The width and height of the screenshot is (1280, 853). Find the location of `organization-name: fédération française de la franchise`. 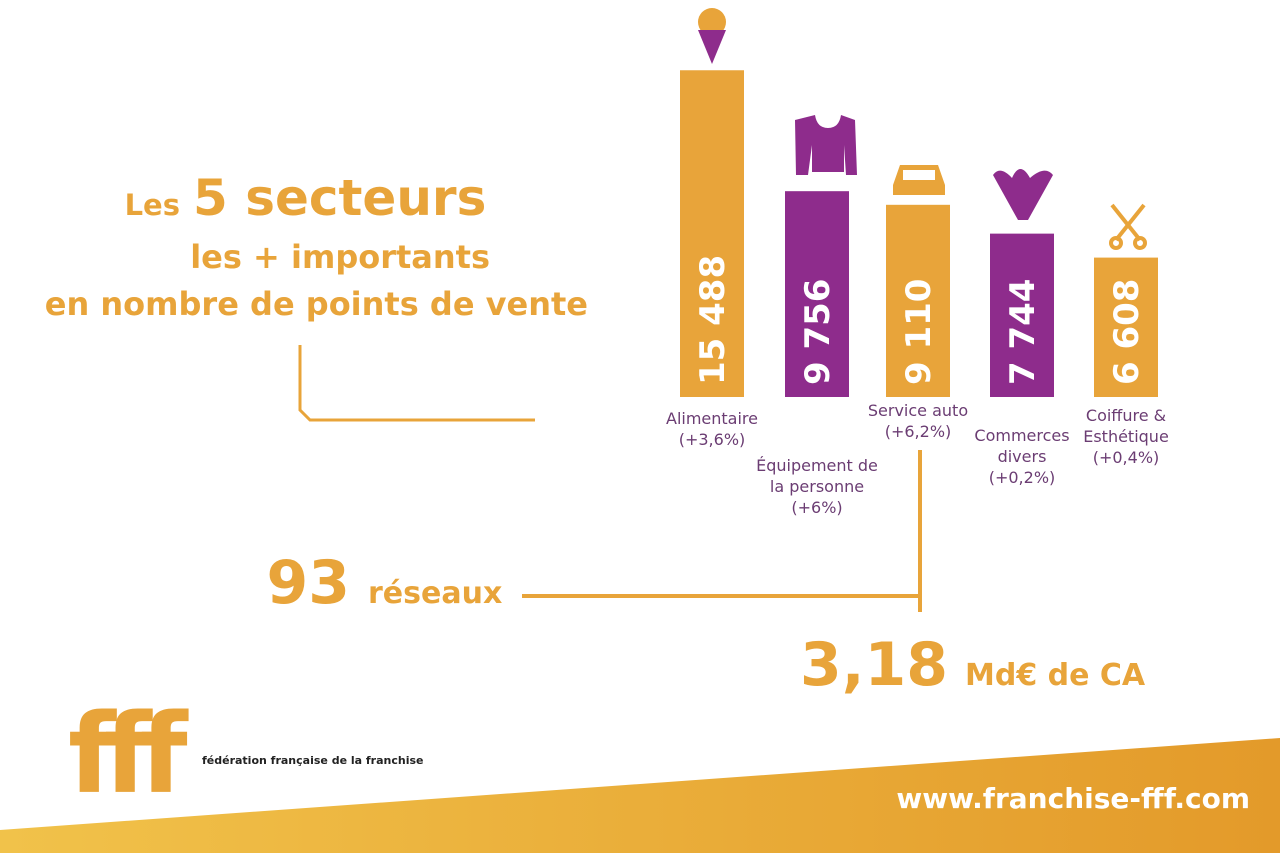

organization-name: fédération française de la franchise is located at coordinates (312, 760).